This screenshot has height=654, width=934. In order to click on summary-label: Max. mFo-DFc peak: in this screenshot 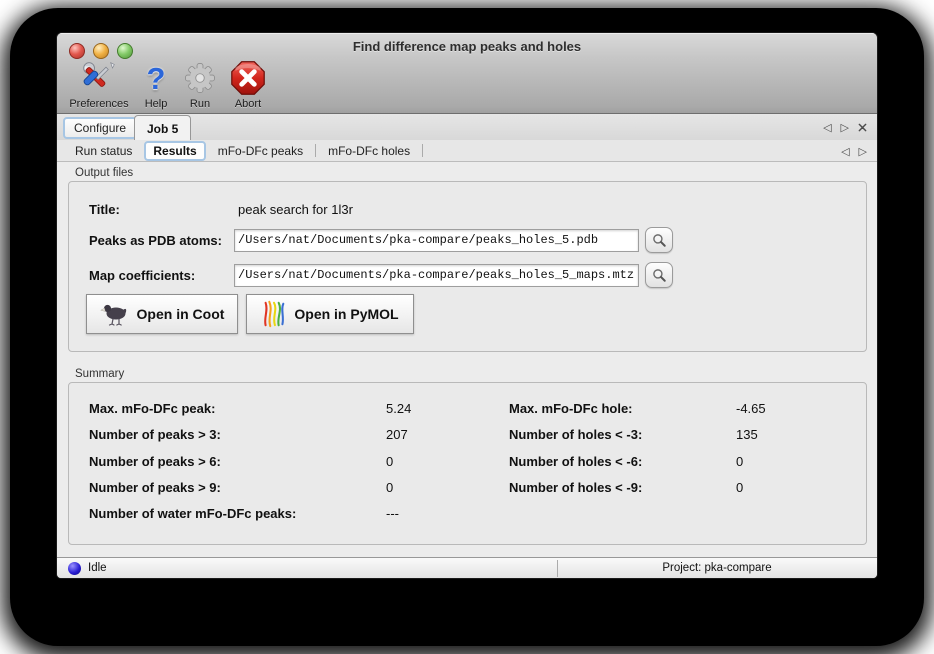, I will do `click(152, 408)`.